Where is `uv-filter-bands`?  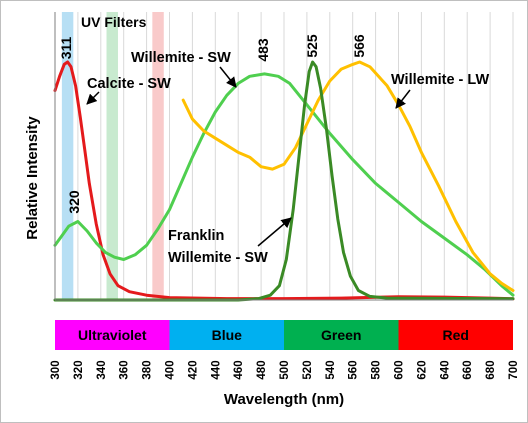
uv-filter-bands is located at coordinates (112, 156).